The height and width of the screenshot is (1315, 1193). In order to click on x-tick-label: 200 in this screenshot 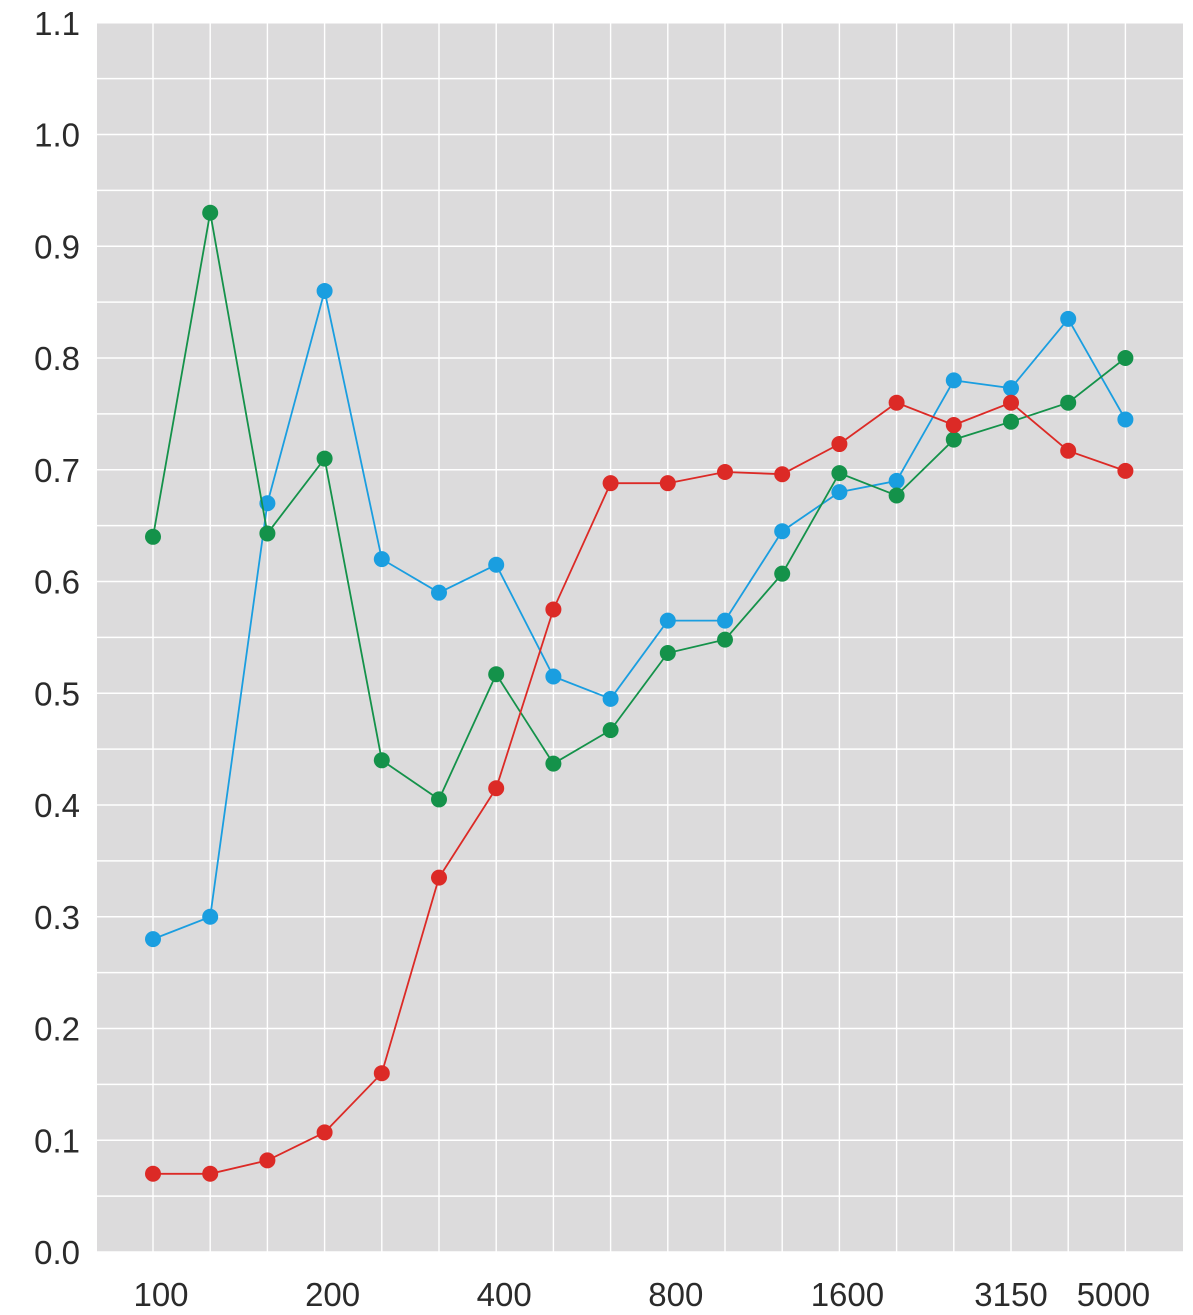, I will do `click(332, 1294)`.